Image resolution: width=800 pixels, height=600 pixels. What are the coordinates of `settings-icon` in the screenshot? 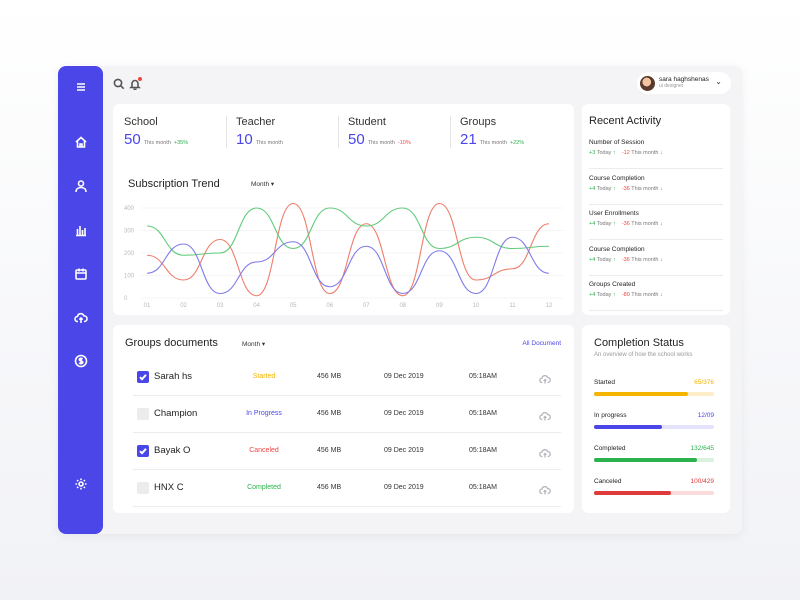 It's located at (80, 483).